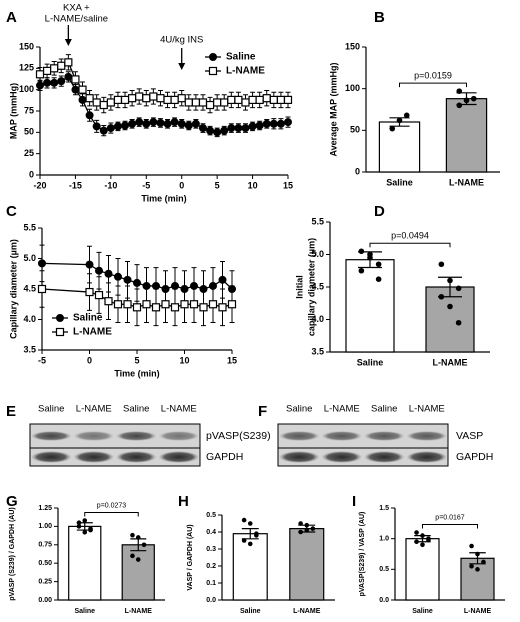 The image size is (520, 622). What do you see at coordinates (466, 182) in the screenshot?
I see `x-tick-label: L-NAME` at bounding box center [466, 182].